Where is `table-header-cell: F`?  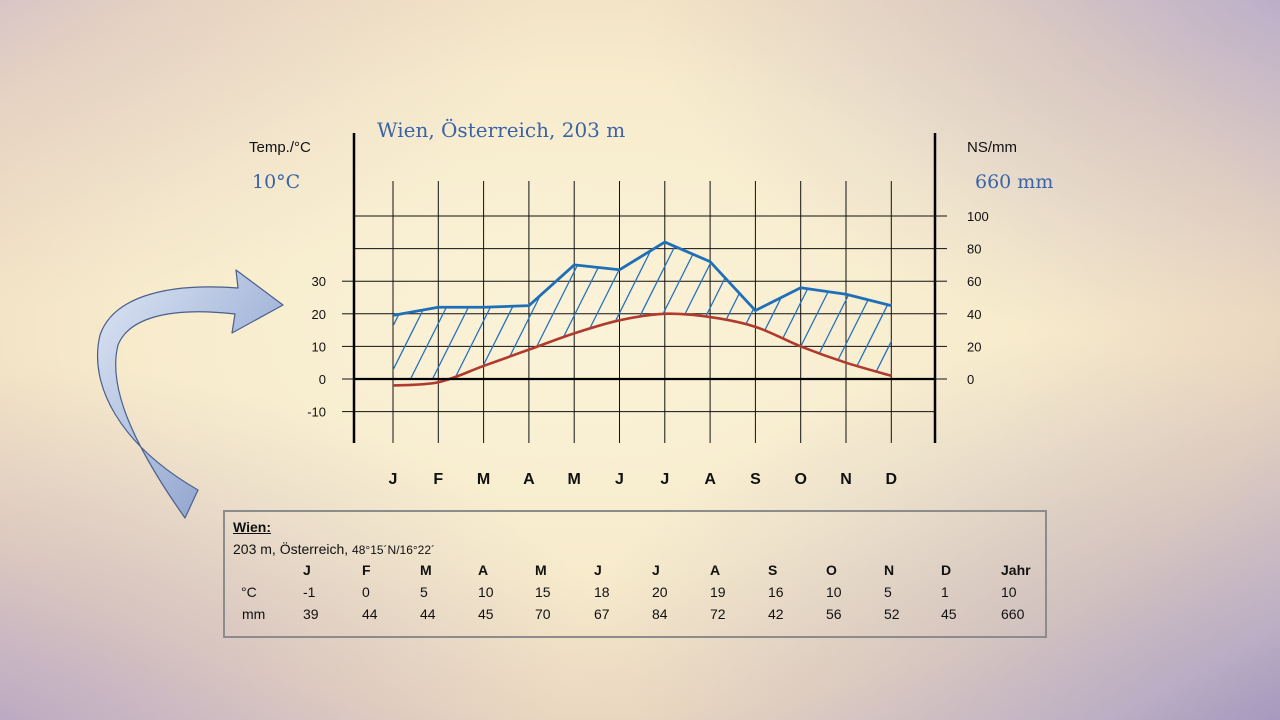 table-header-cell: F is located at coordinates (366, 570).